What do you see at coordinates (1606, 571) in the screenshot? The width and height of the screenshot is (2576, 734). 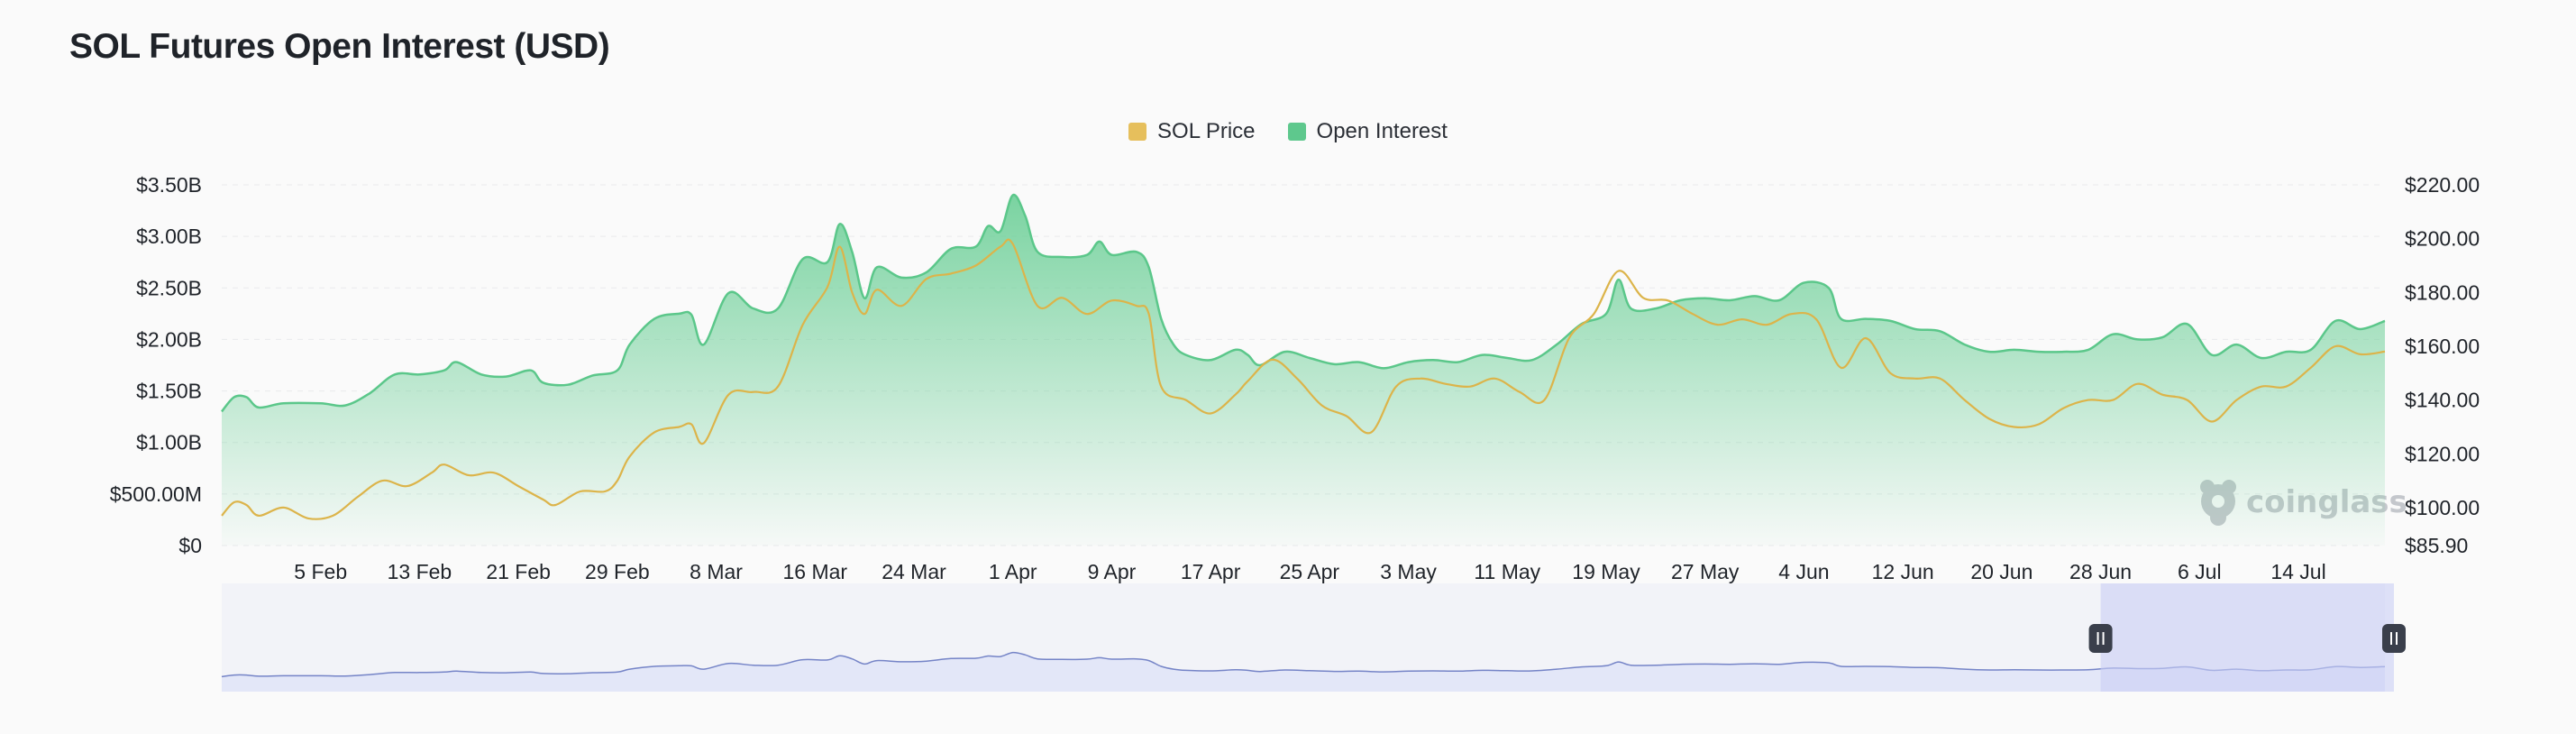 I see `x-tick-label: 19 May` at bounding box center [1606, 571].